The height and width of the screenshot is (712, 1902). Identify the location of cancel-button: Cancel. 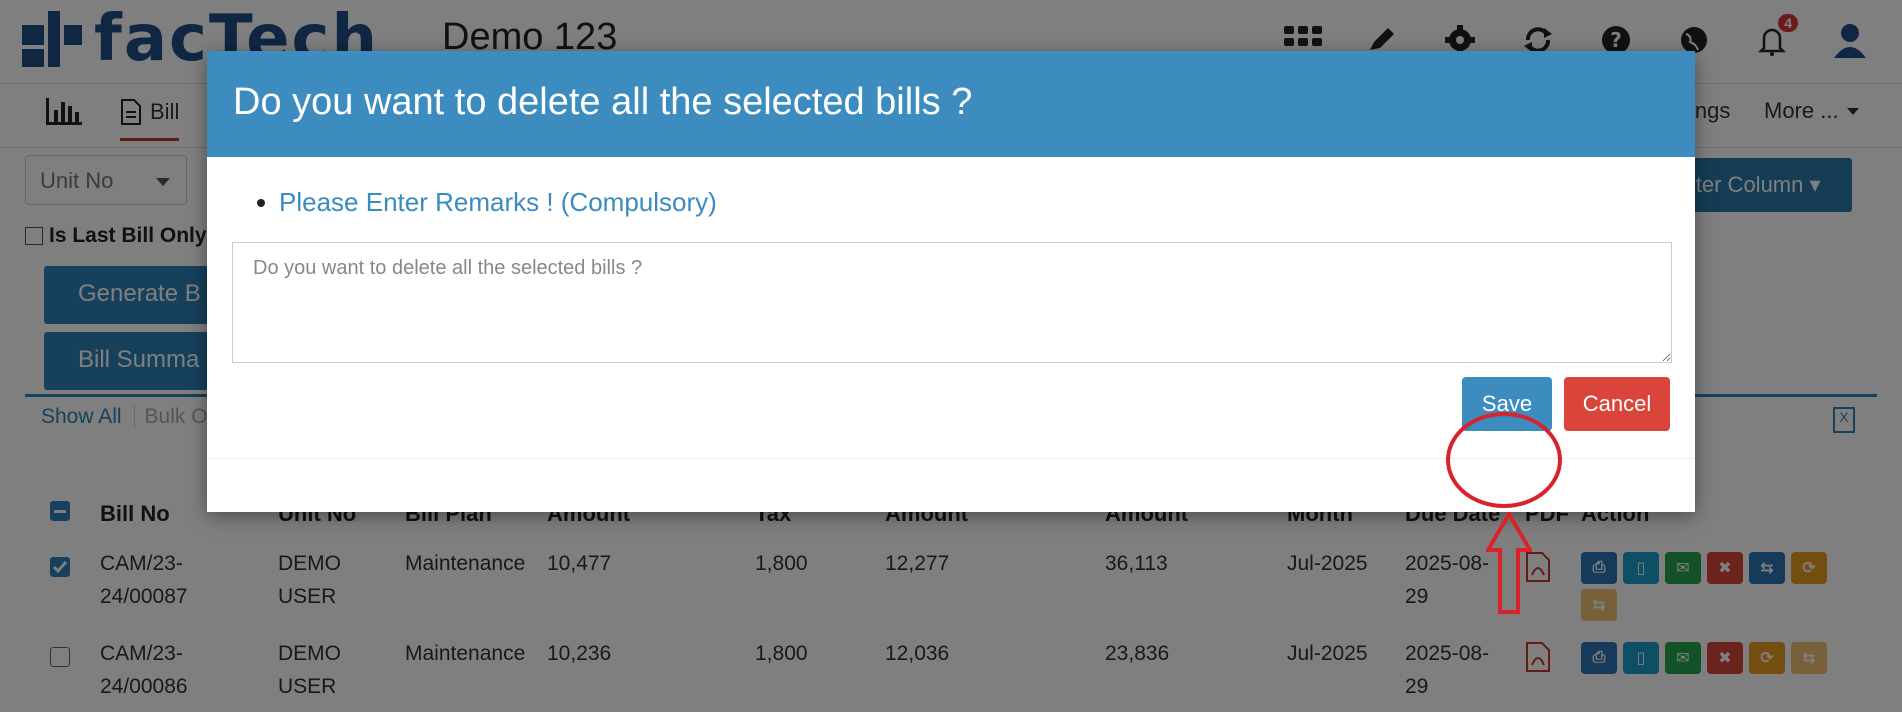
(1617, 404).